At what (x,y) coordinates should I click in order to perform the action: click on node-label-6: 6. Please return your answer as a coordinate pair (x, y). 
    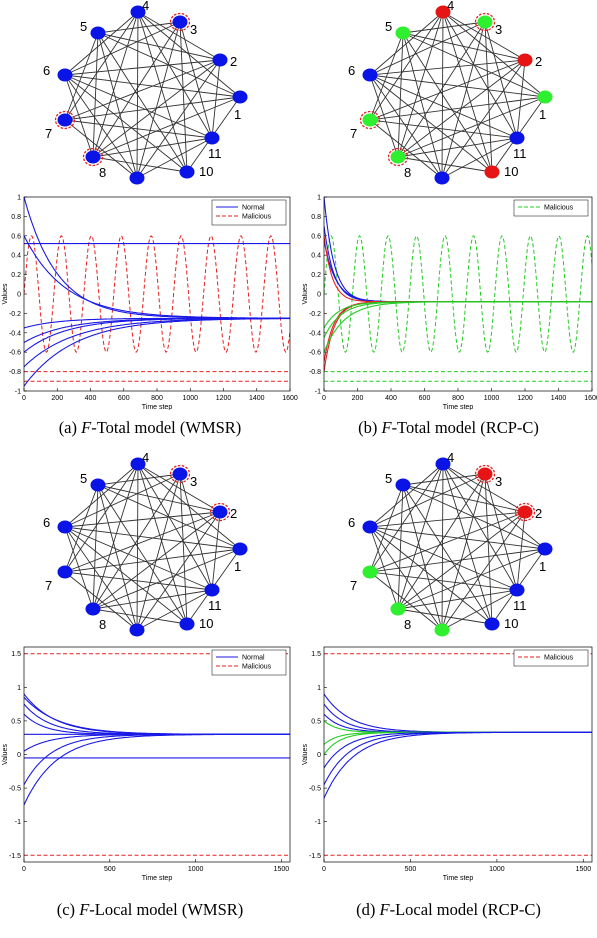
    Looking at the image, I should click on (351, 70).